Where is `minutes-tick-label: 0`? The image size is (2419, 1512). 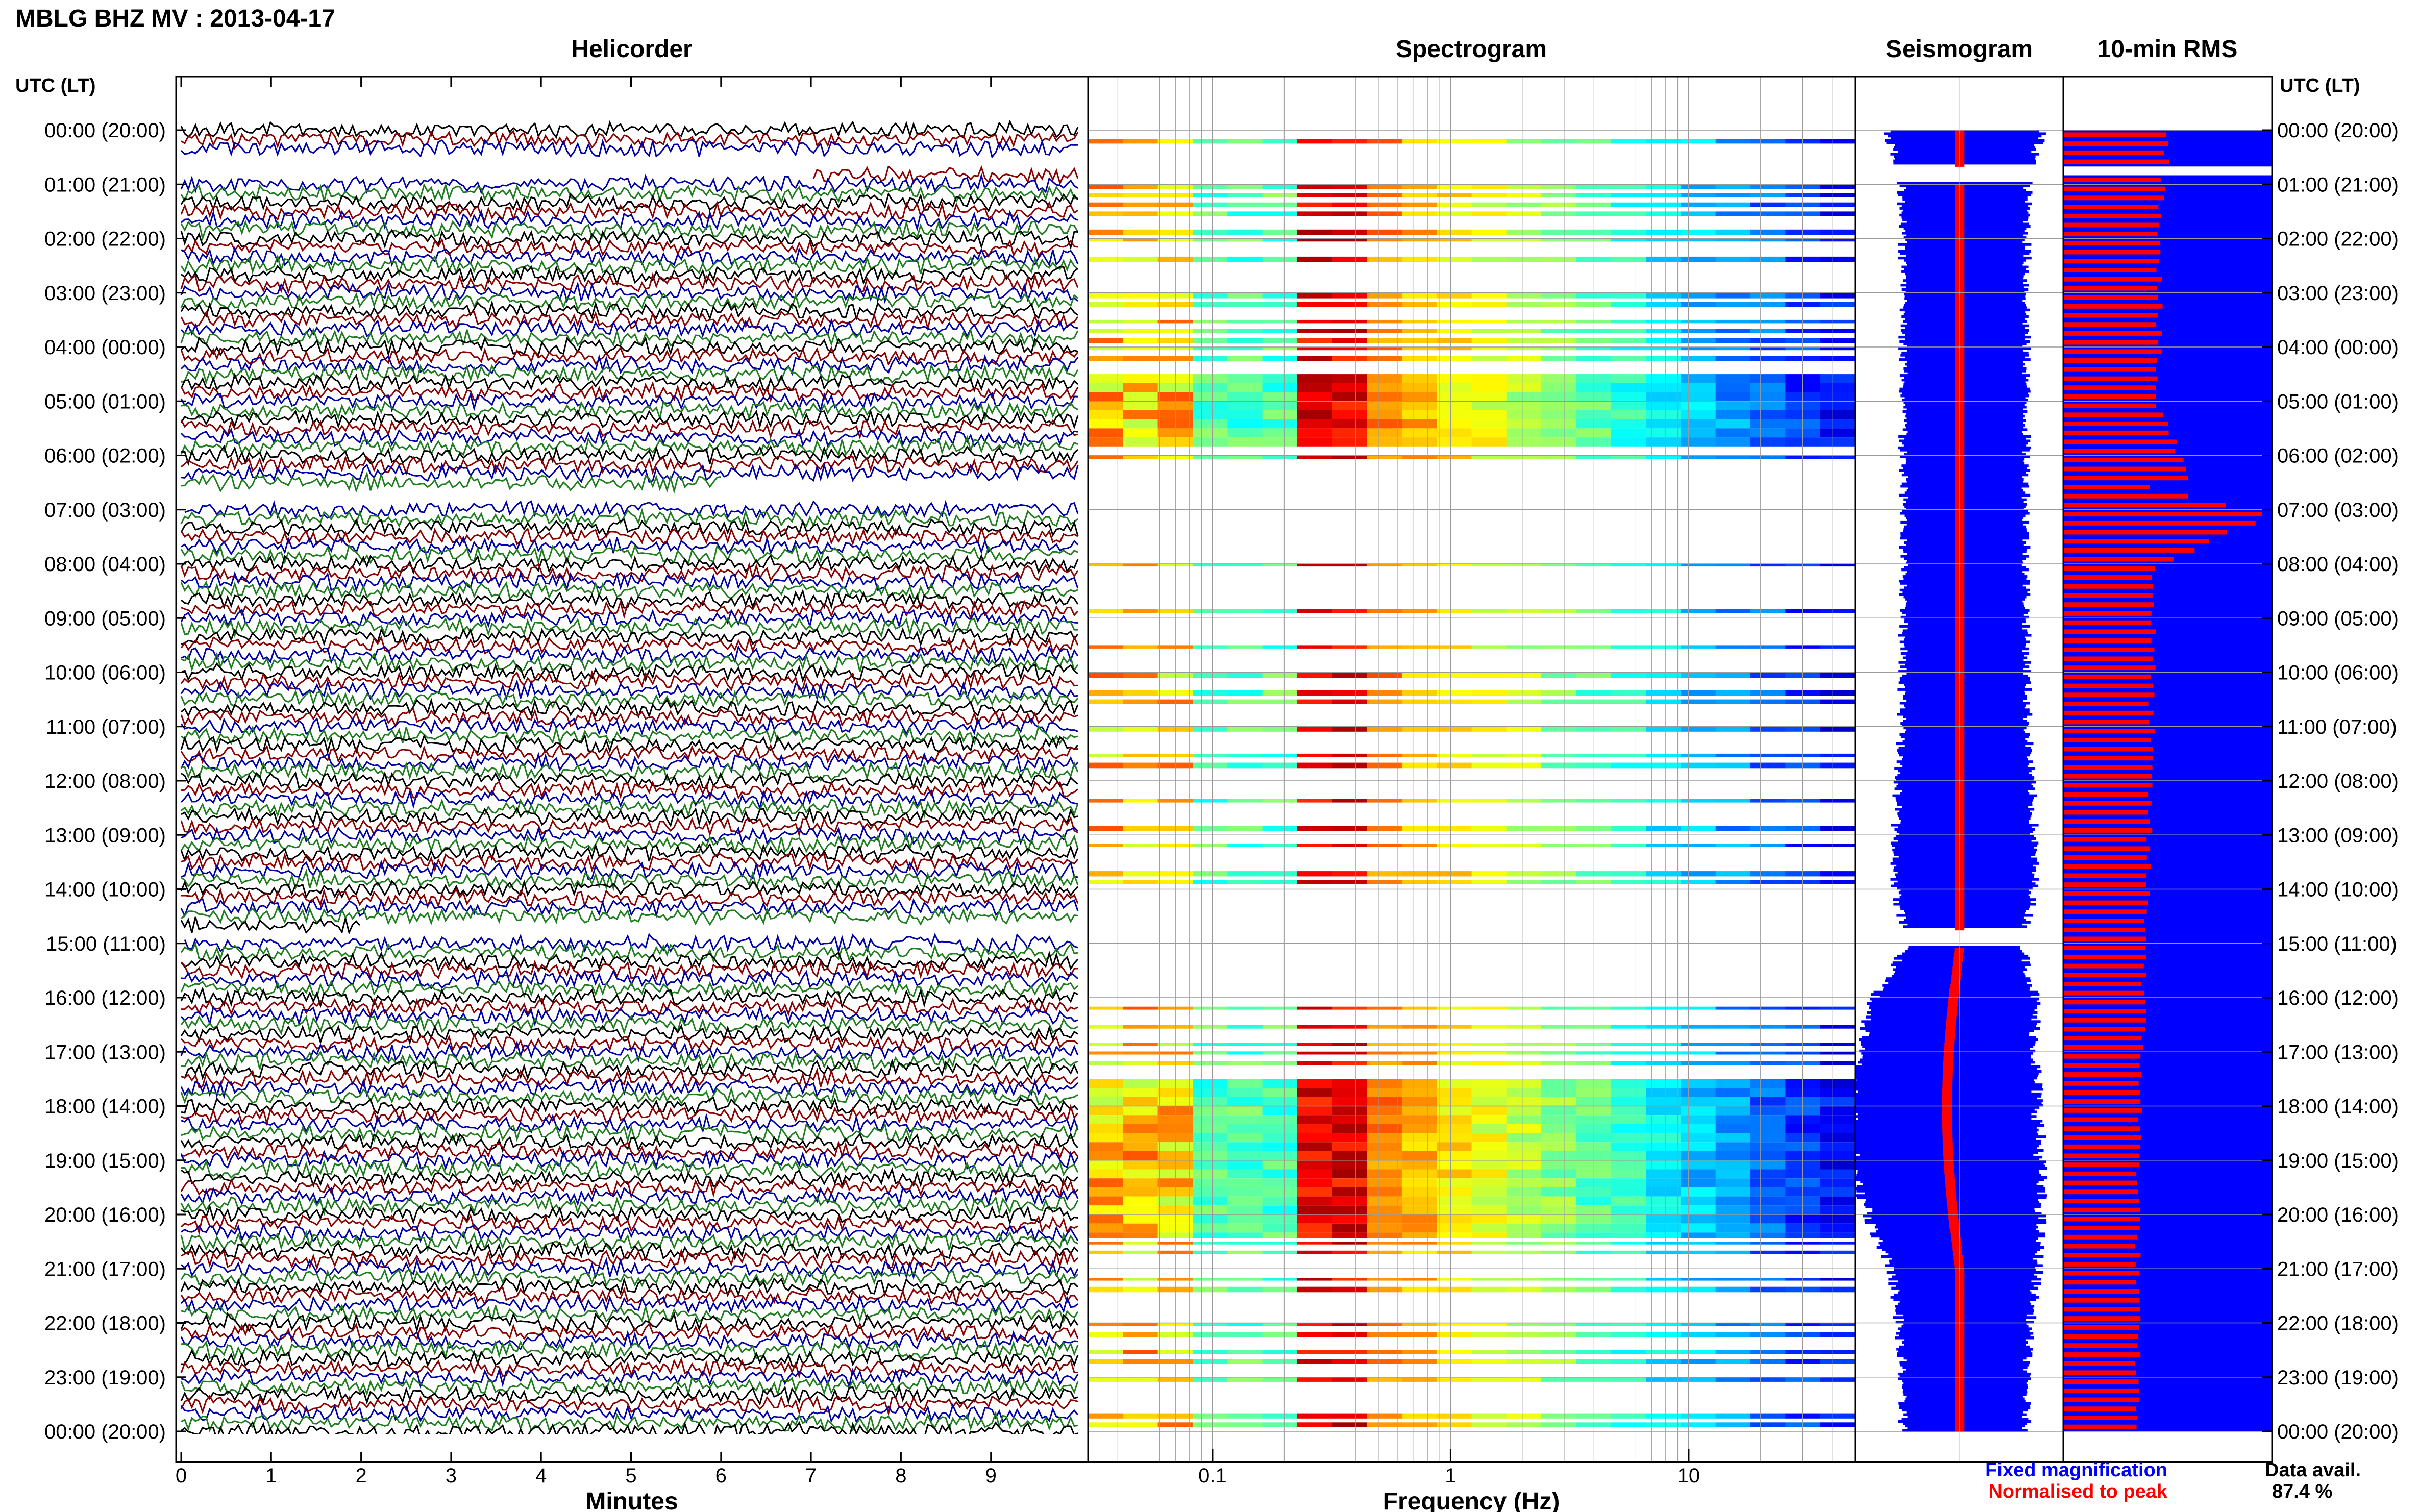 minutes-tick-label: 0 is located at coordinates (181, 1476).